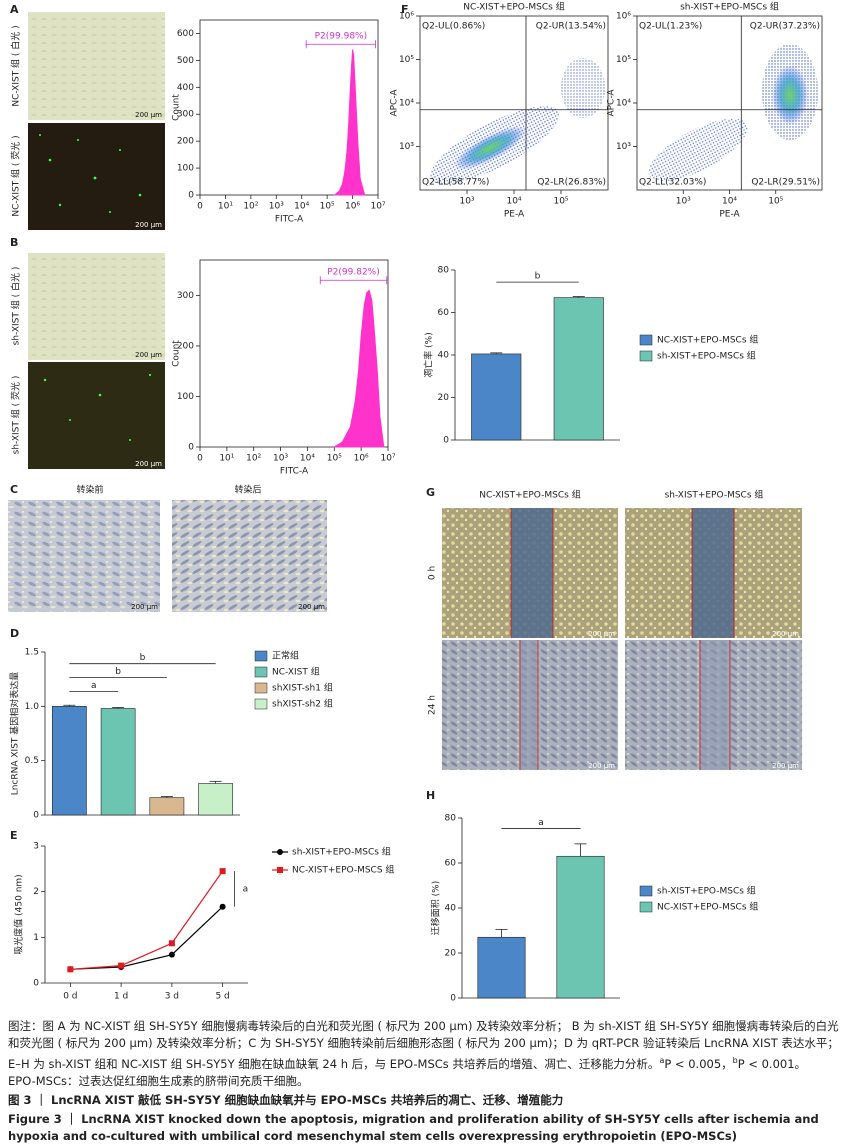  What do you see at coordinates (361, 459) in the screenshot?
I see `x-tick-label: 10⁶` at bounding box center [361, 459].